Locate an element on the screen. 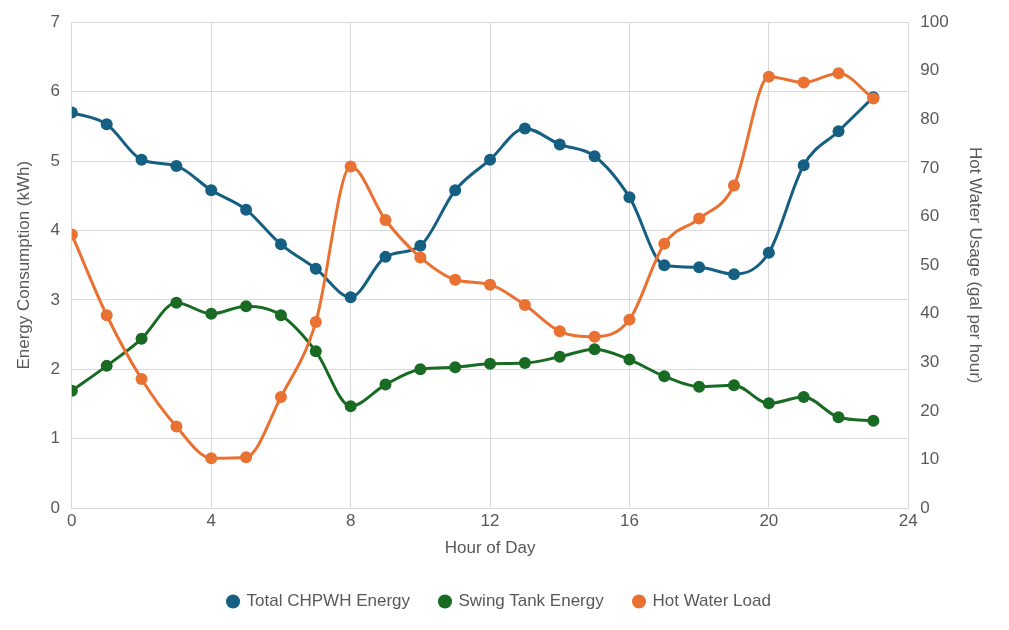  x-tick-label: 12 is located at coordinates (490, 521).